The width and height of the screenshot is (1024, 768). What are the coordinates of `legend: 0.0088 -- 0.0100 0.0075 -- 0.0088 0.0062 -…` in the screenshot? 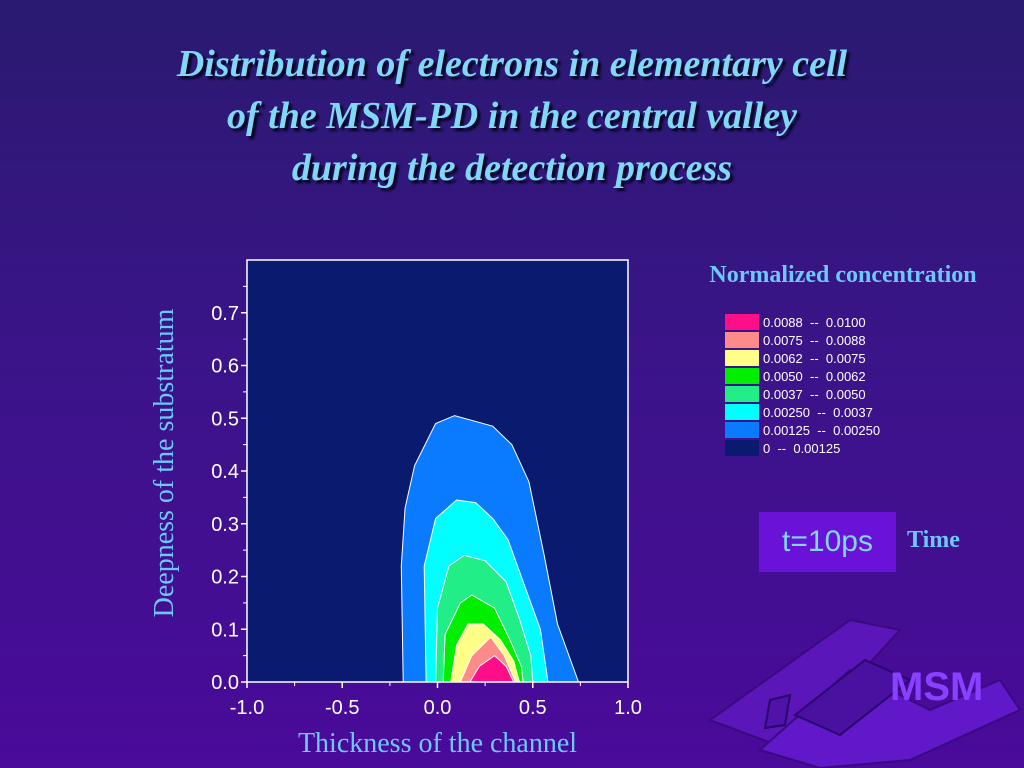 It's located at (802, 385).